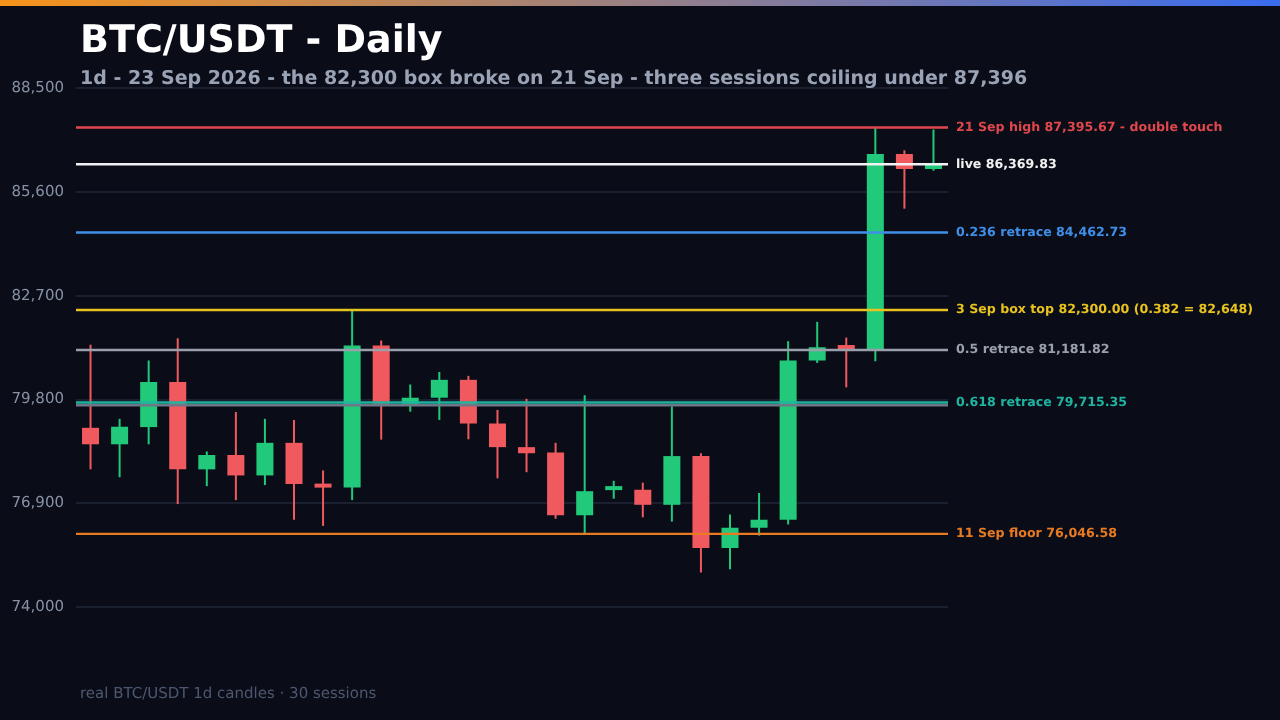 Image resolution: width=1280 pixels, height=720 pixels. Describe the element at coordinates (261, 40) in the screenshot. I see `chart-title: BTC/USDT - Daily` at that location.